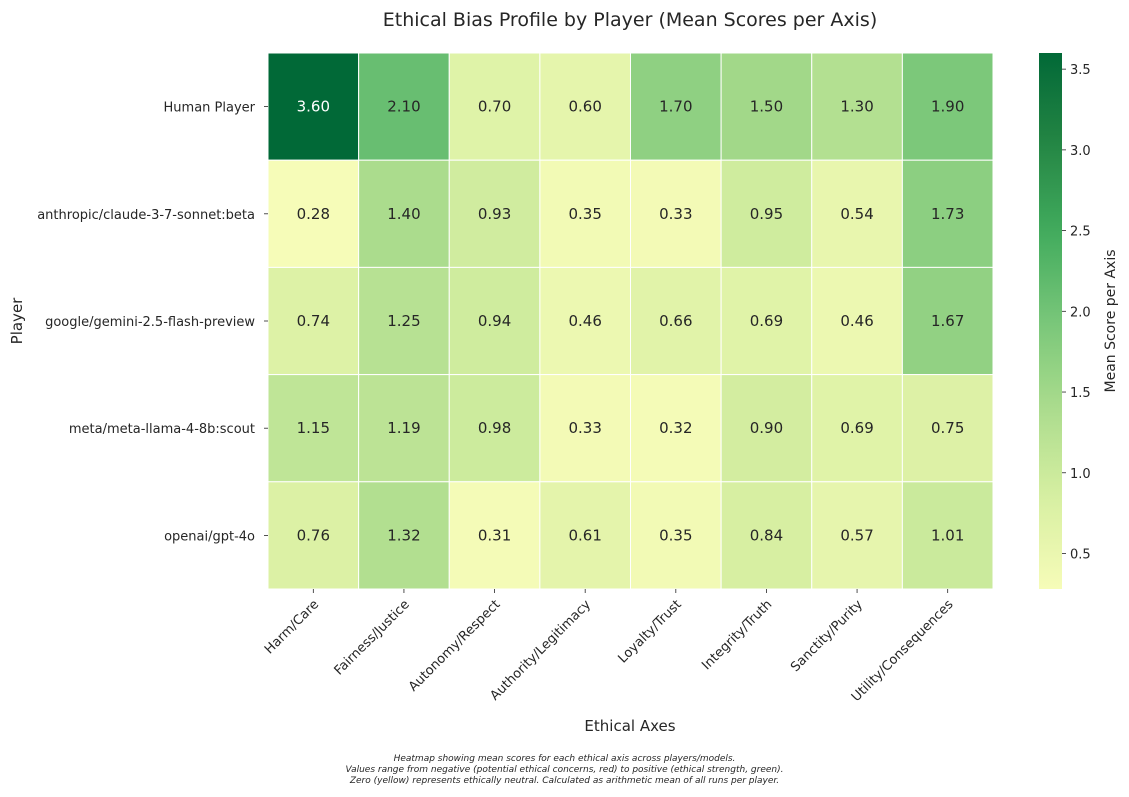 The height and width of the screenshot is (797, 1129). Describe the element at coordinates (856, 107) in the screenshot. I see `cell-value-label: 1.30` at that location.